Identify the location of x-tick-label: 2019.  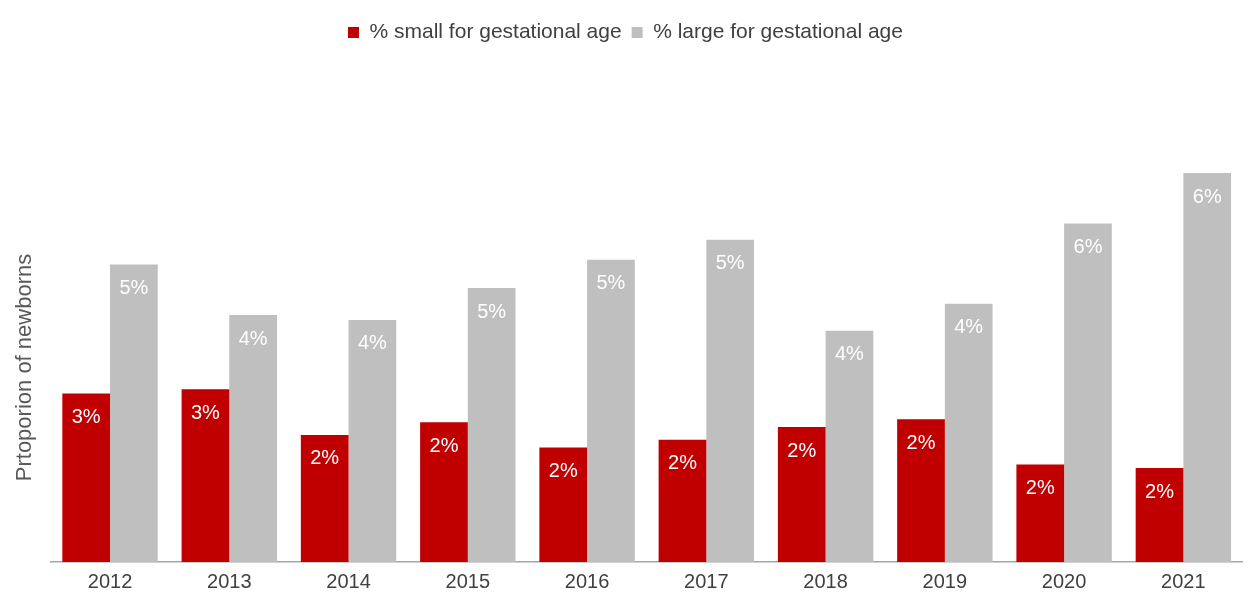
(945, 580).